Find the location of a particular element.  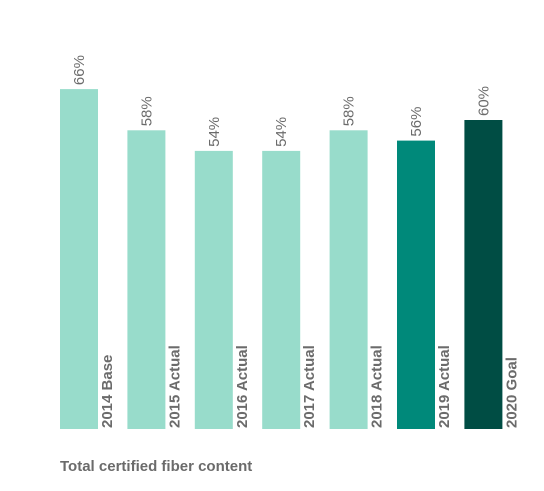

value-label-3: 54% is located at coordinates (214, 132).